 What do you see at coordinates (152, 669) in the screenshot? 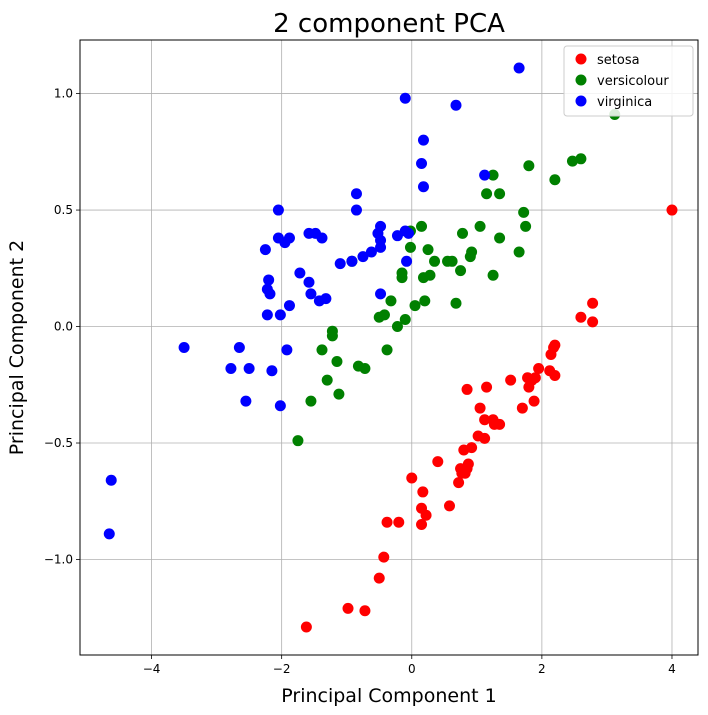
I see `x-tick-label: −4` at bounding box center [152, 669].